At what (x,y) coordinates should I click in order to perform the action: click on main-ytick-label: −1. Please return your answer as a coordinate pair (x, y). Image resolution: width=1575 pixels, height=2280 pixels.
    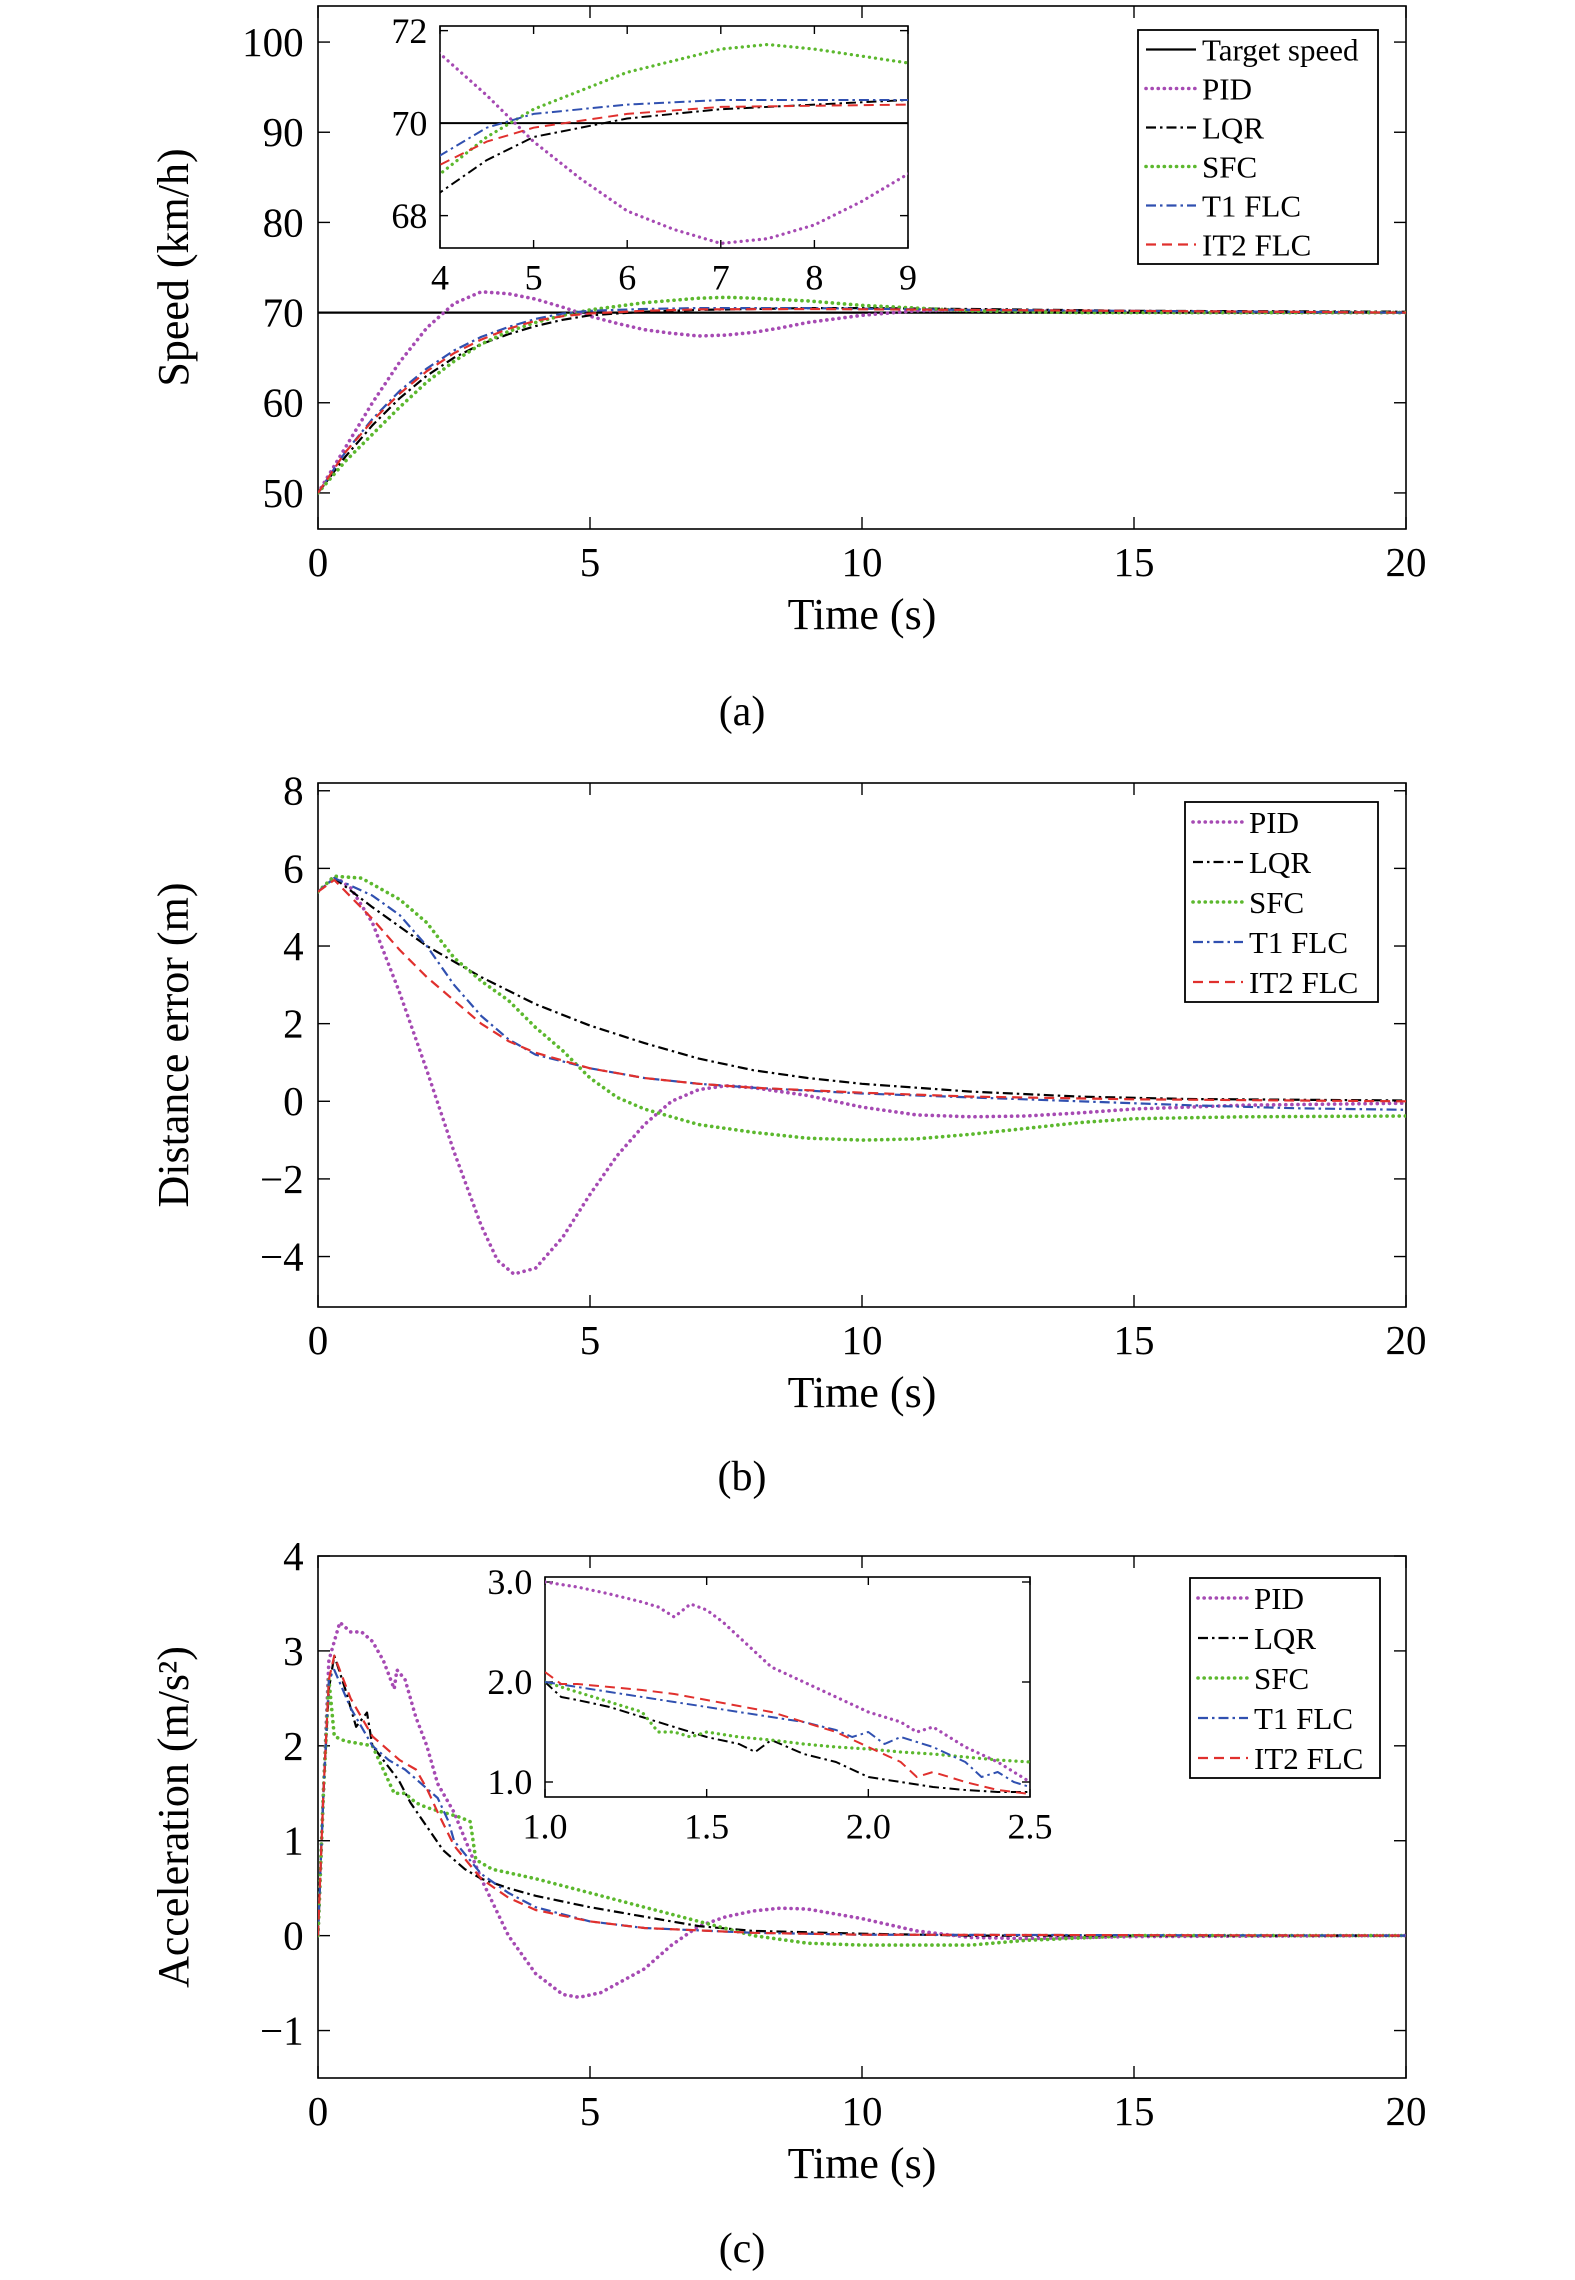
    Looking at the image, I should click on (282, 2030).